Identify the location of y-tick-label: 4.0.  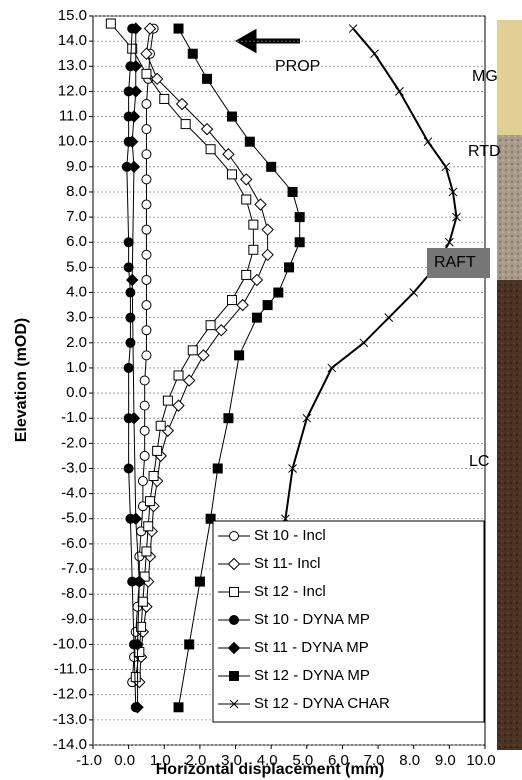
(76, 291).